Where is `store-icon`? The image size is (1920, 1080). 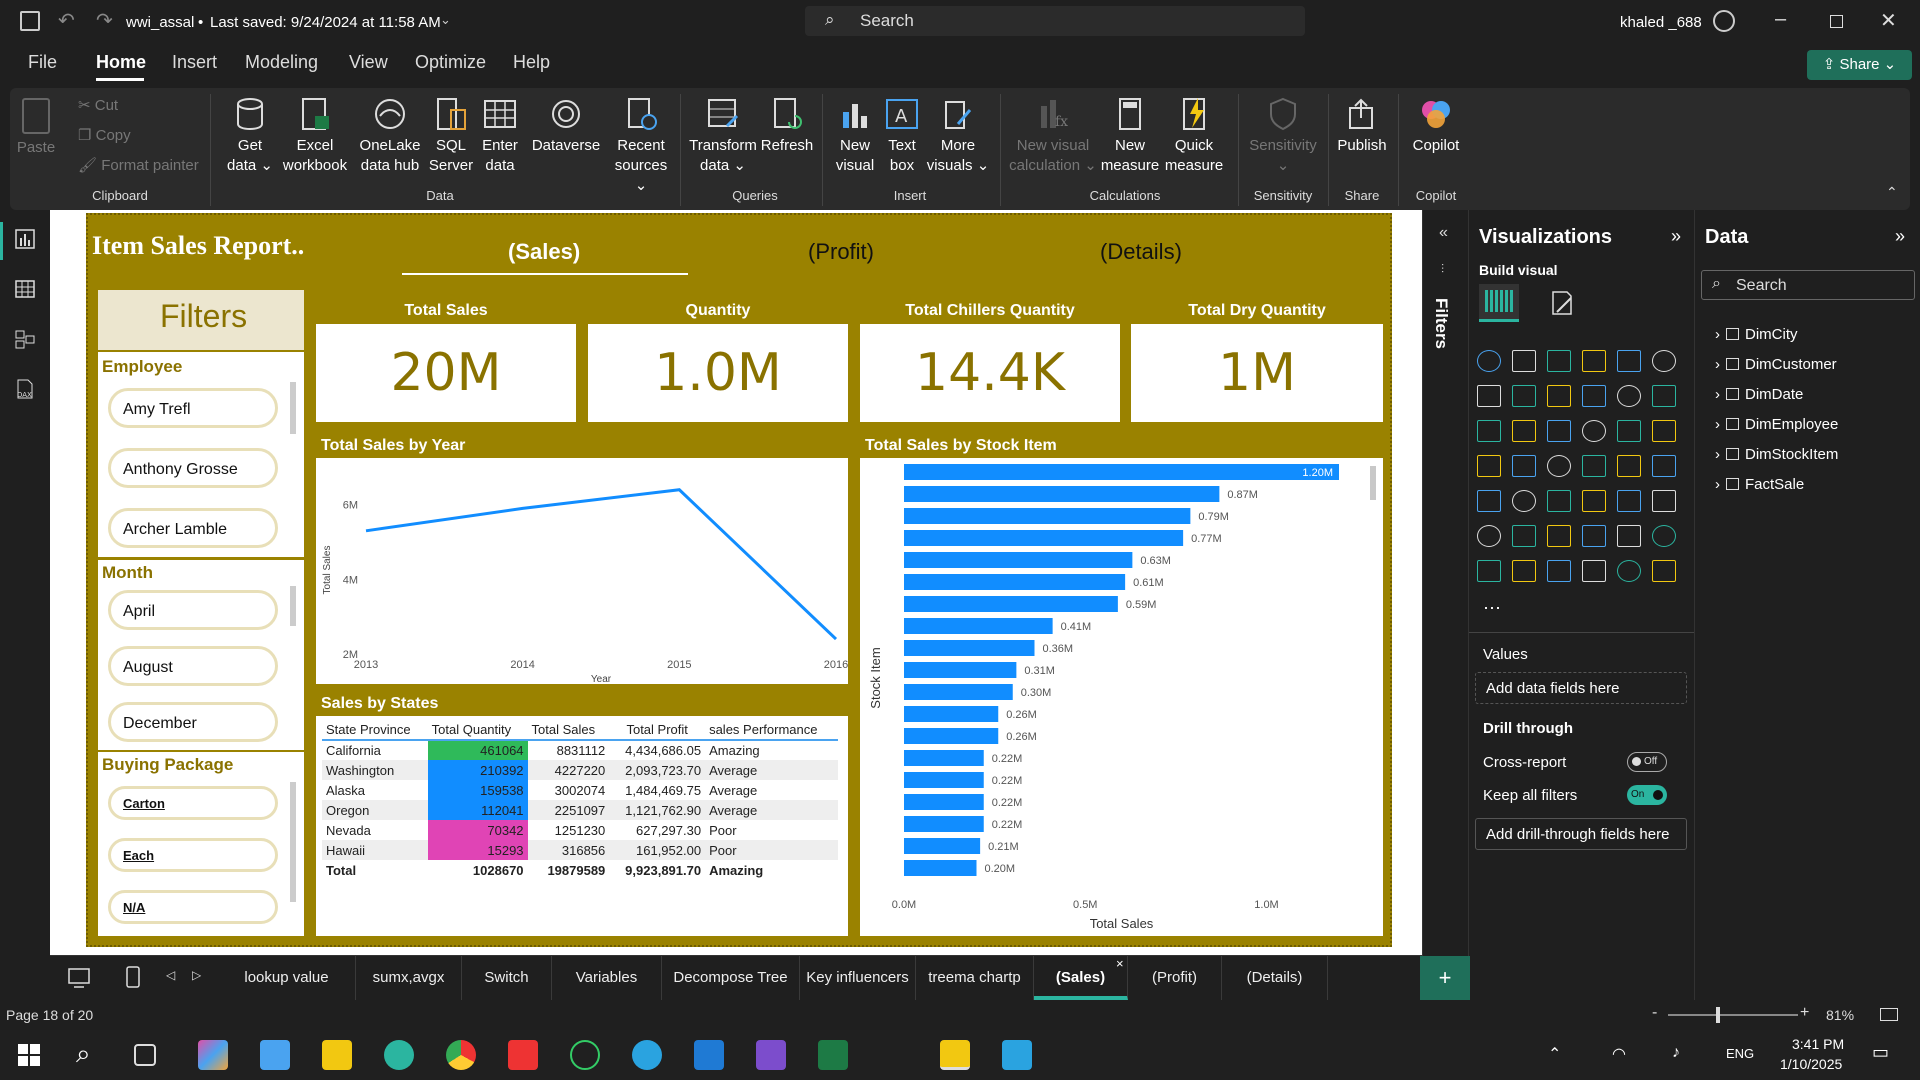 store-icon is located at coordinates (275, 1055).